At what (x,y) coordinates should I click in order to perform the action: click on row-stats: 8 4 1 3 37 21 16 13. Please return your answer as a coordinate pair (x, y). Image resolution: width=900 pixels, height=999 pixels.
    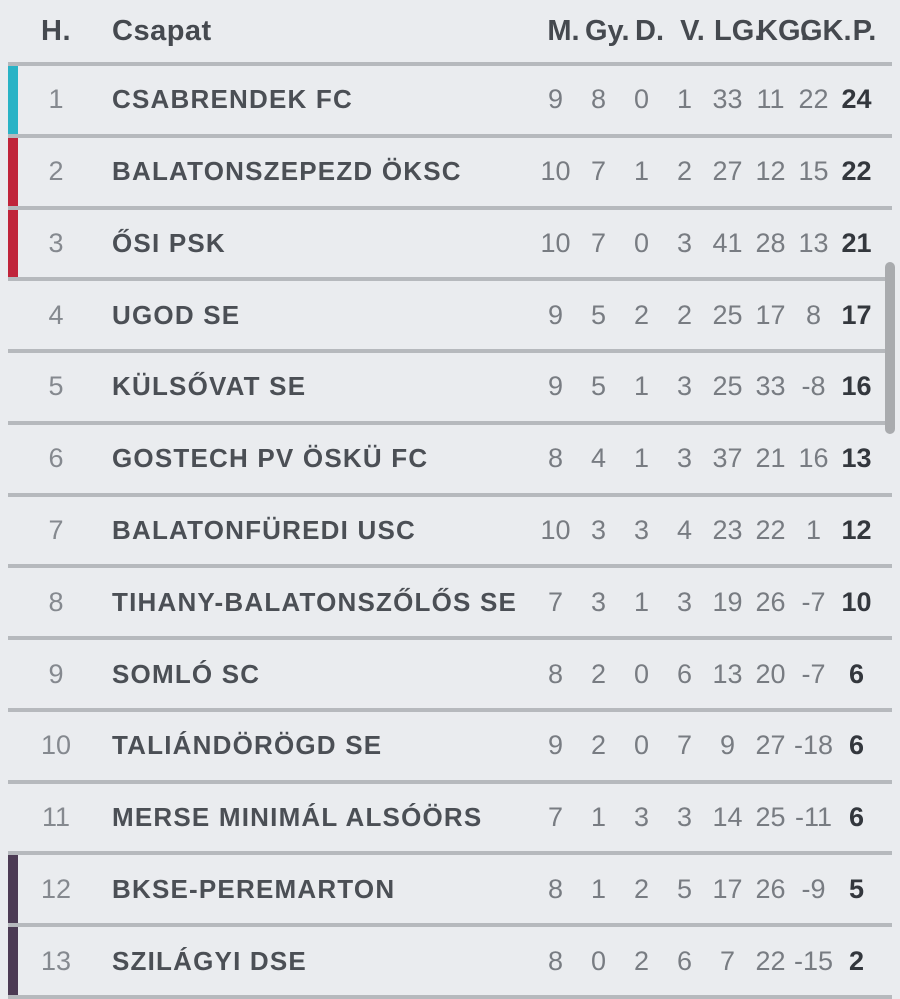
    Looking at the image, I should click on (706, 458).